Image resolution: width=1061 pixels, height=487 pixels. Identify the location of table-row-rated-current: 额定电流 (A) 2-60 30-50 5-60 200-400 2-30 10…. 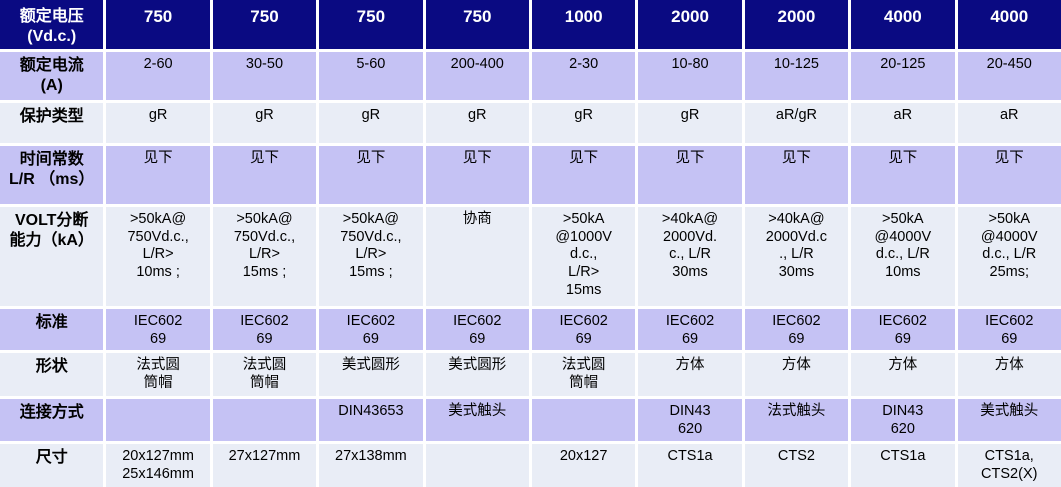
(530, 76).